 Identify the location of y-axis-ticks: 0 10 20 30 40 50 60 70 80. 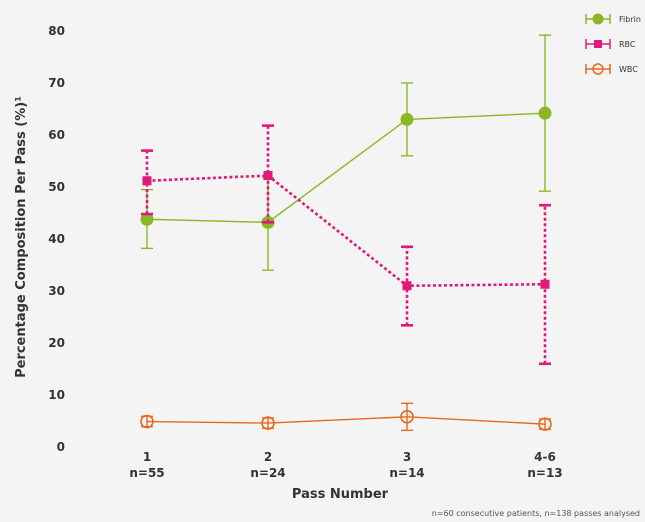
(56, 239).